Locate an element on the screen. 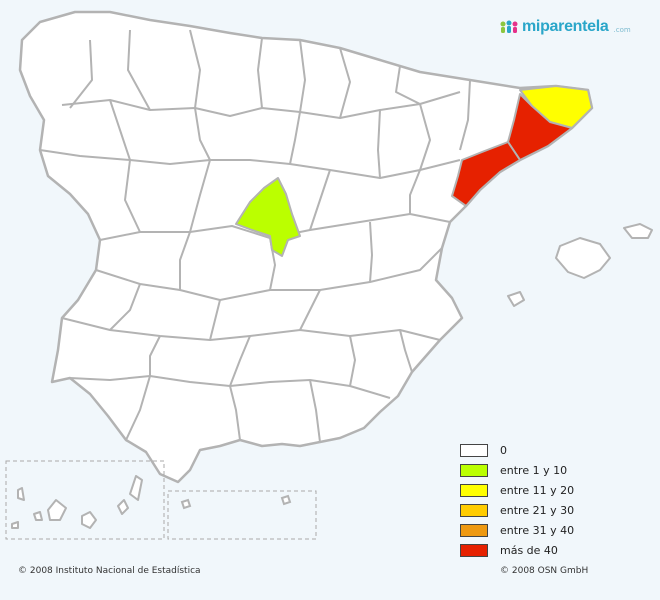 The height and width of the screenshot is (600, 660). canary-islands-inset is located at coordinates (85, 500).